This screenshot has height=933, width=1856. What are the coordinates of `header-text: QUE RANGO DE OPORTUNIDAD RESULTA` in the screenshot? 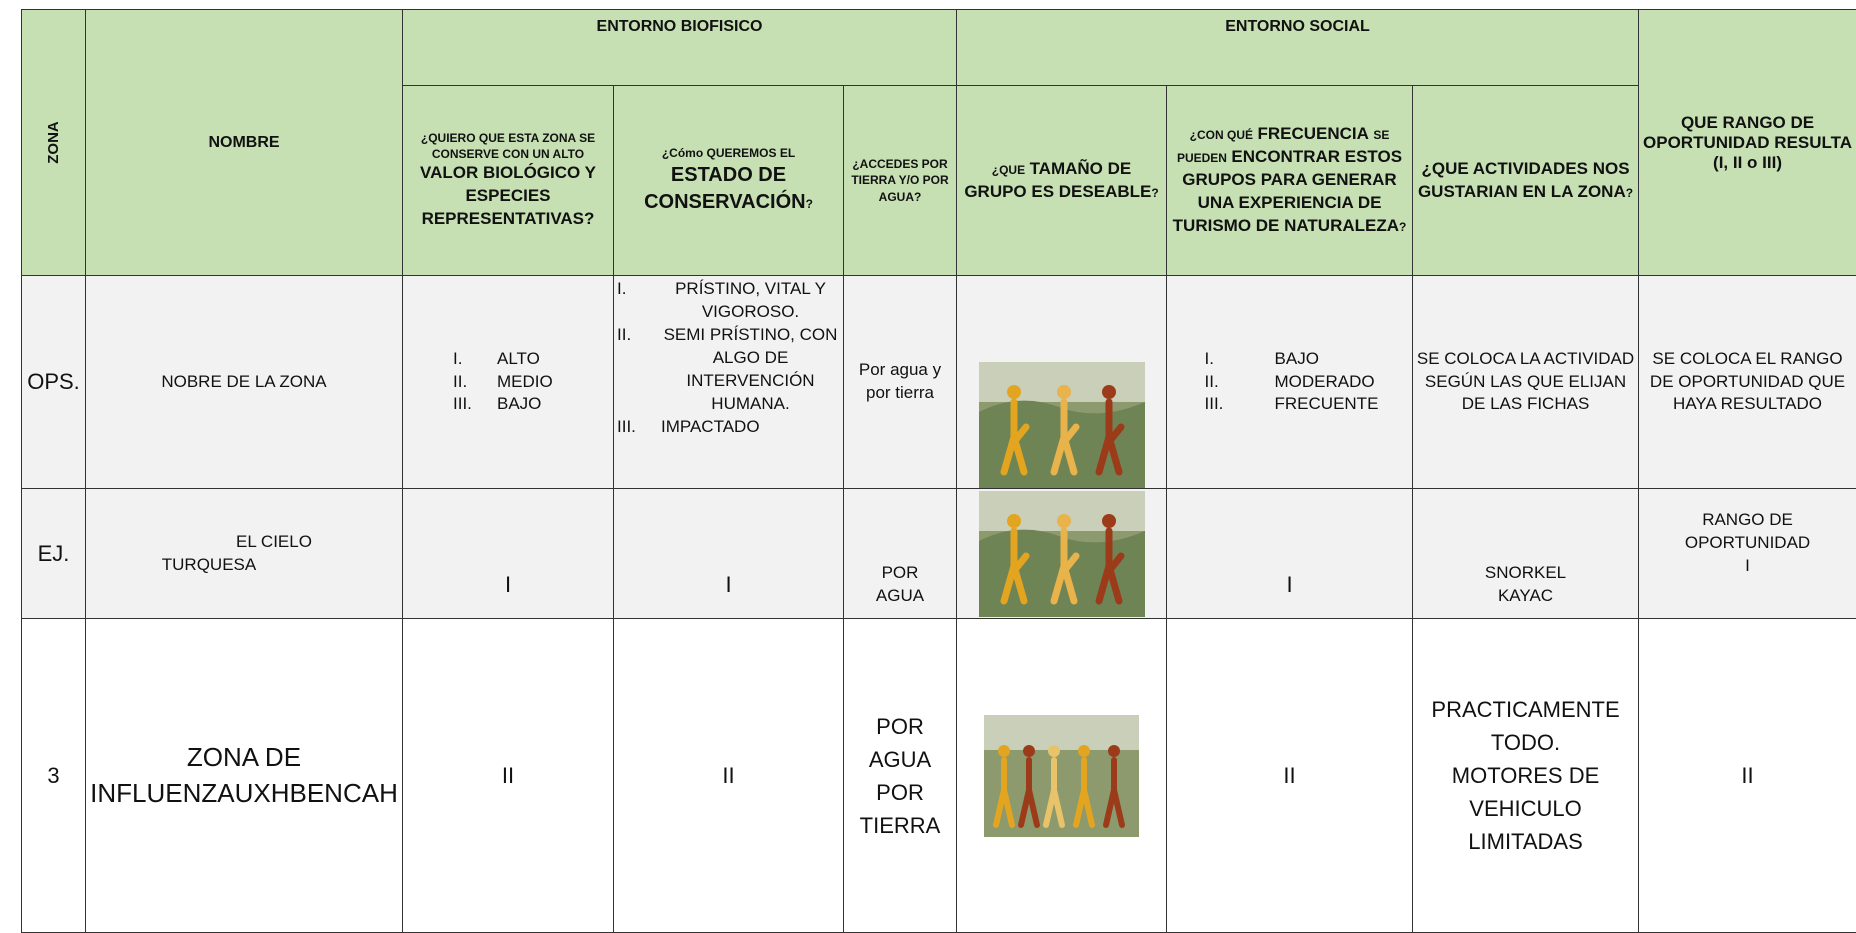 It's located at (1748, 132).